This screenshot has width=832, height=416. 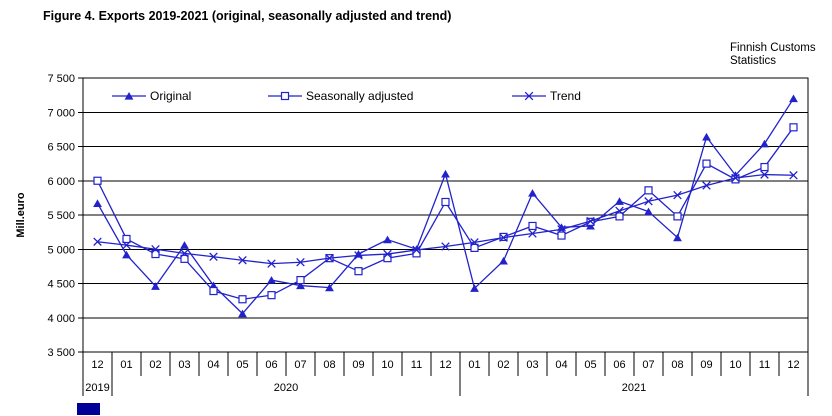 I want to click on x-axis-year-label: 2020, so click(x=286, y=388).